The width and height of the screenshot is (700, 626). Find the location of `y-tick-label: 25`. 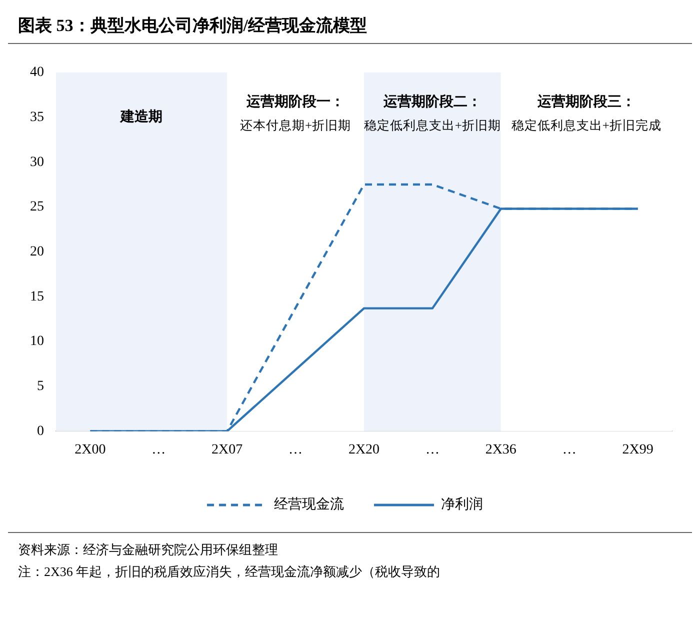

y-tick-label: 25 is located at coordinates (37, 207).